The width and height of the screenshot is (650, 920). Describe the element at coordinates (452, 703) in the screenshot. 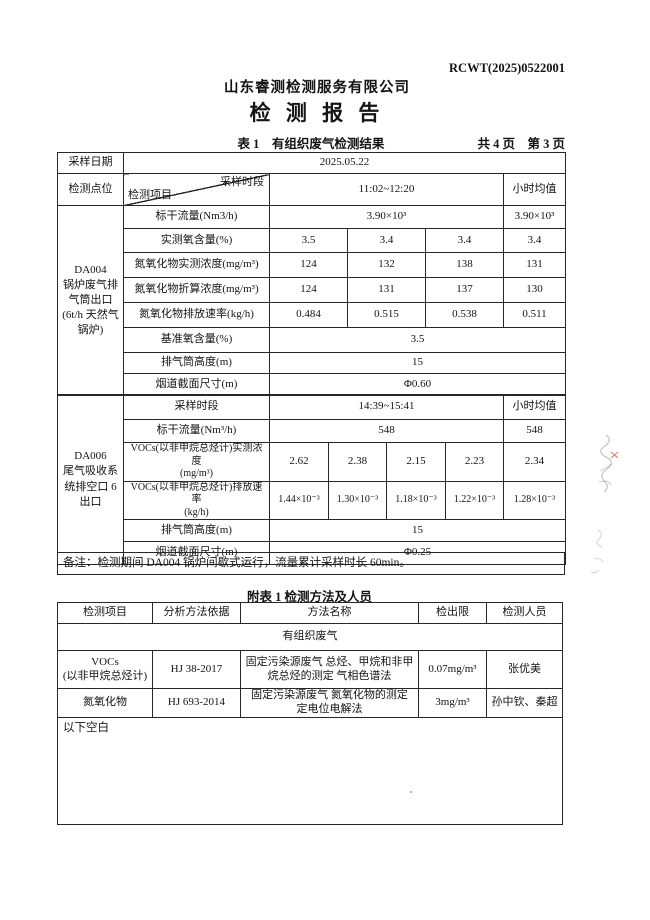

I see `t2-row1-limit: 3mg/m³` at that location.